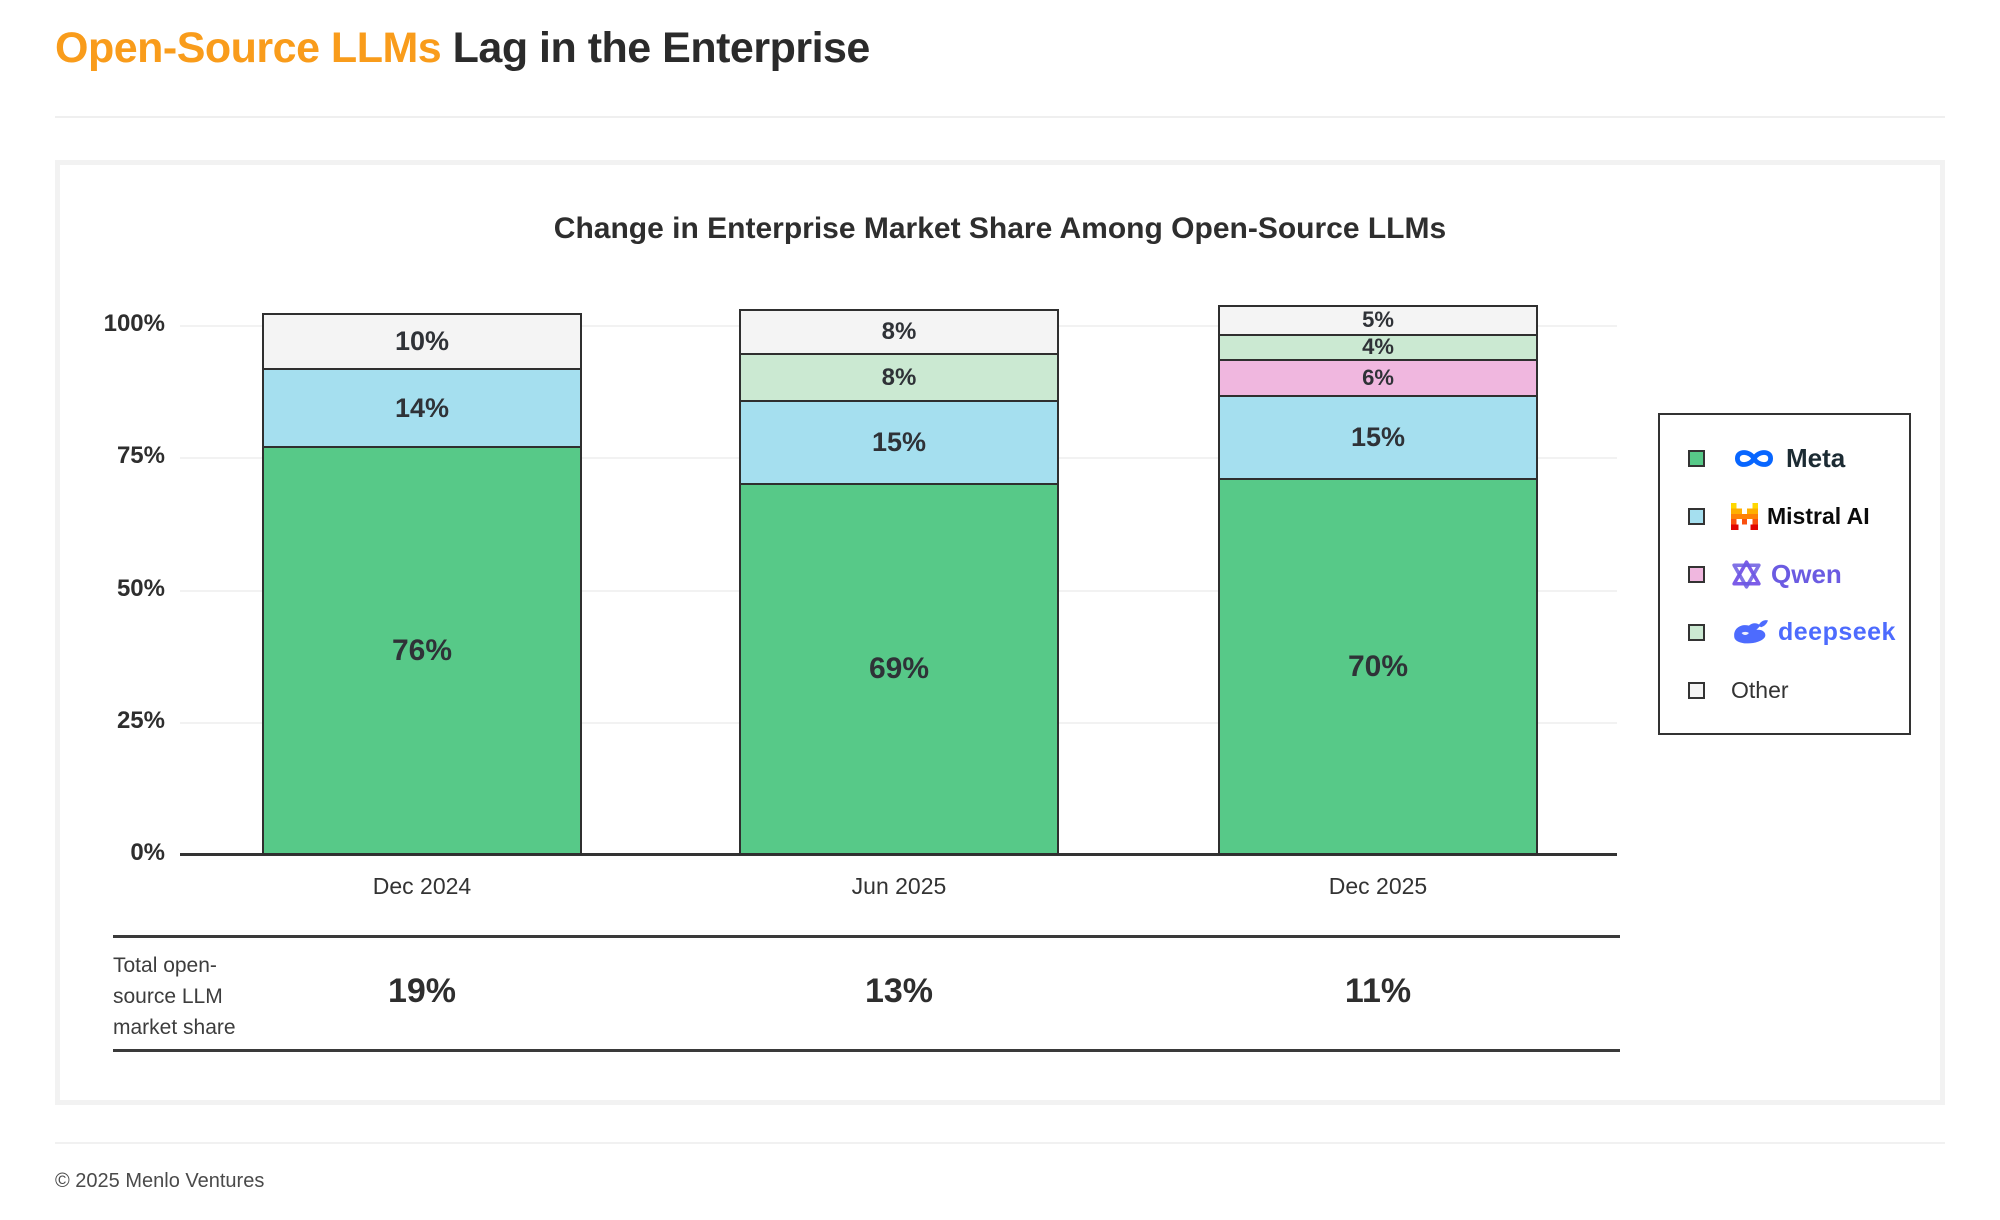  I want to click on segment-value-label: 14%, so click(422, 407).